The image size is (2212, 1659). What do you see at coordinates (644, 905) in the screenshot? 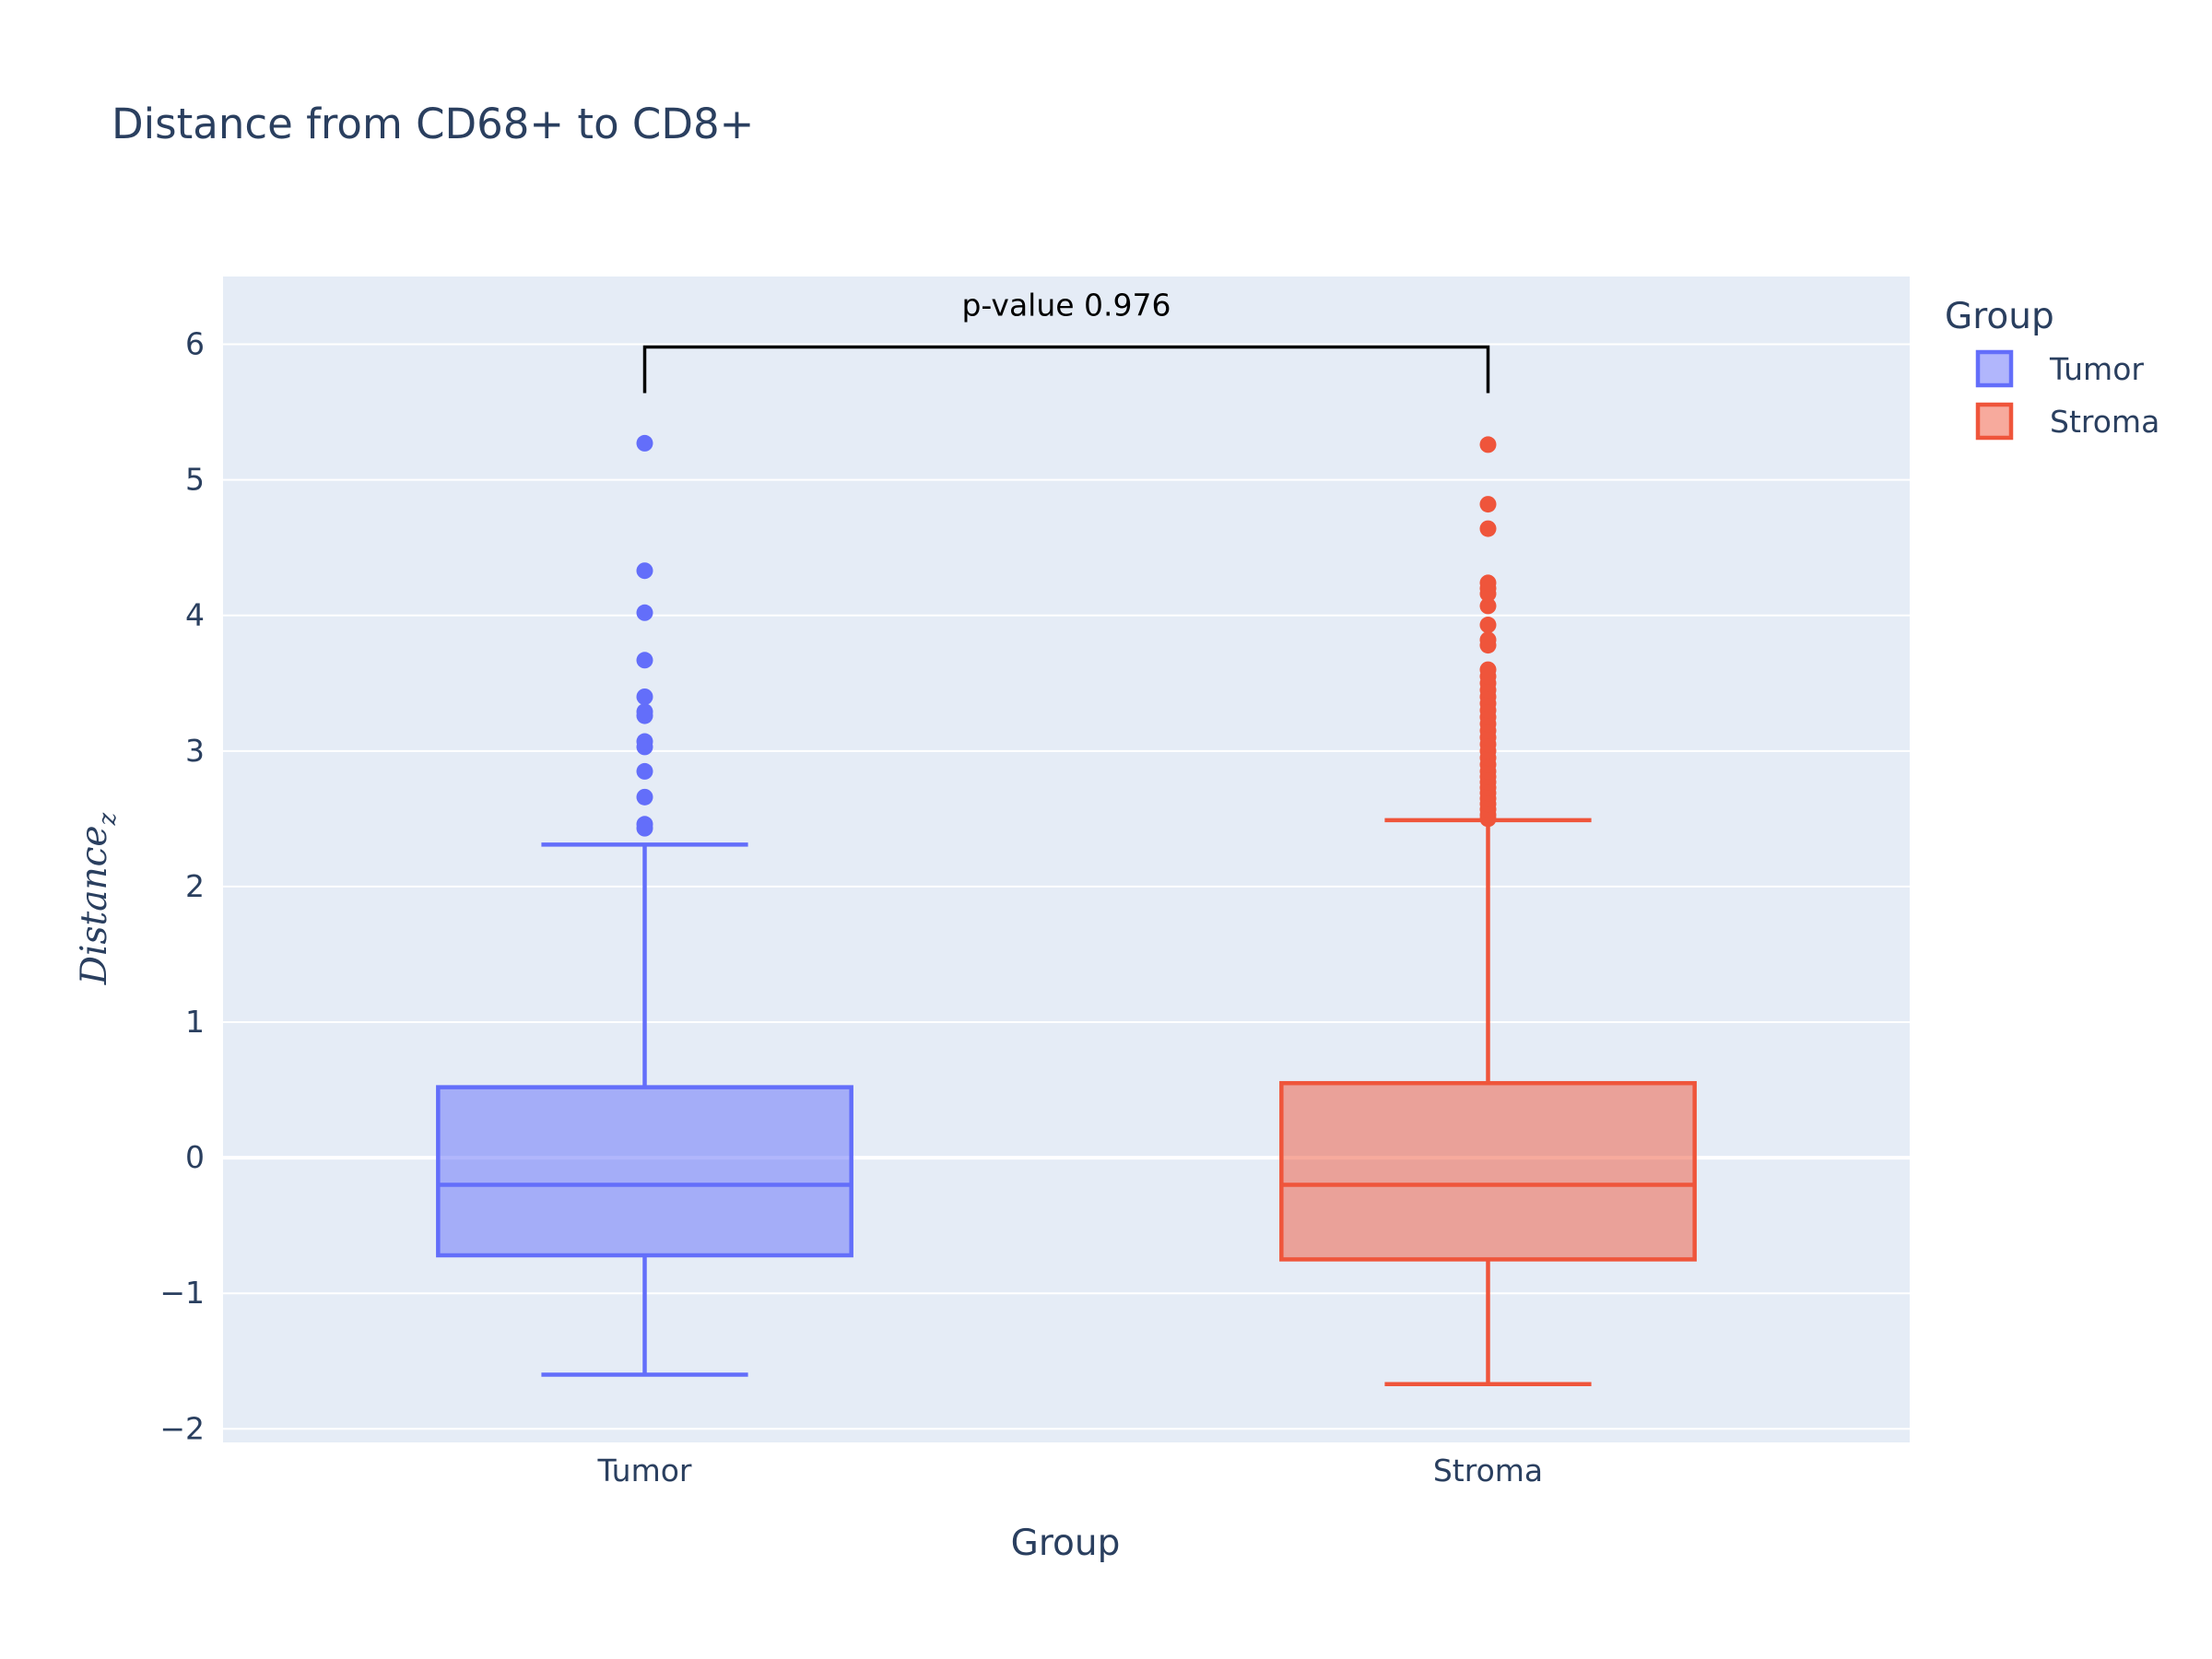
I see `box-tumor` at bounding box center [644, 905].